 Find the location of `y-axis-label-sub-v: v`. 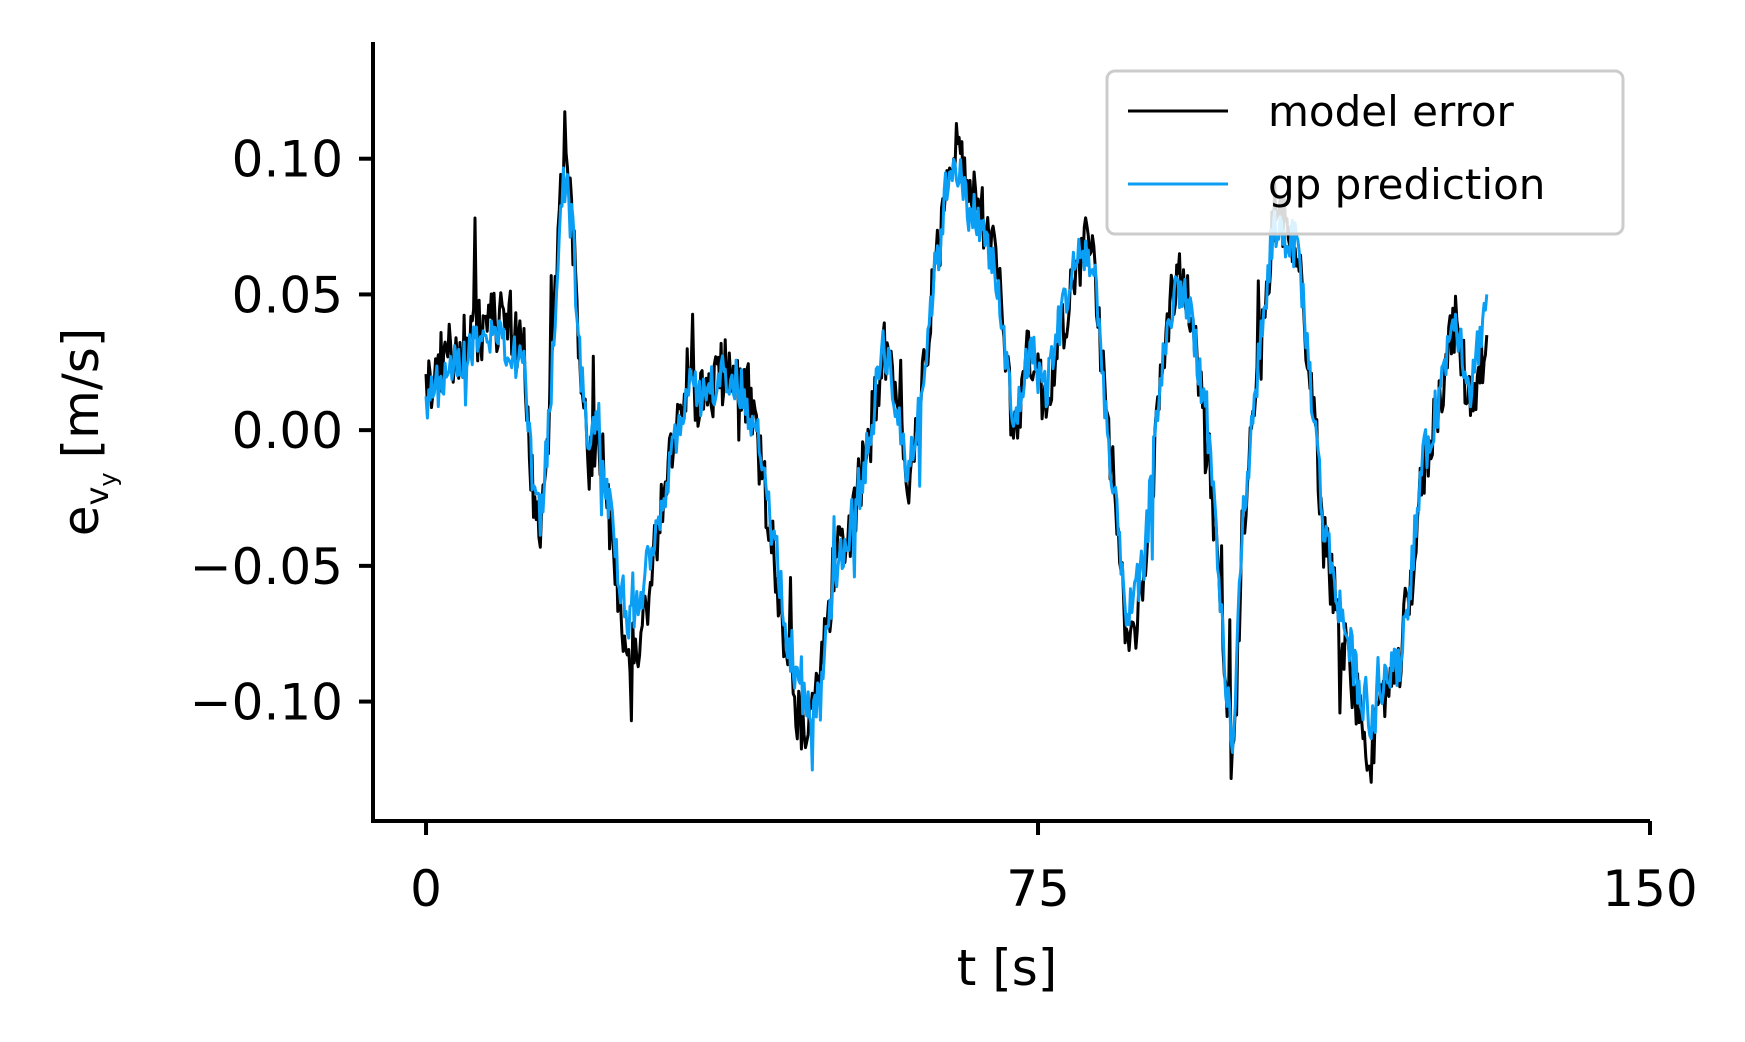

y-axis-label-sub-v: v is located at coordinates (97, 496).